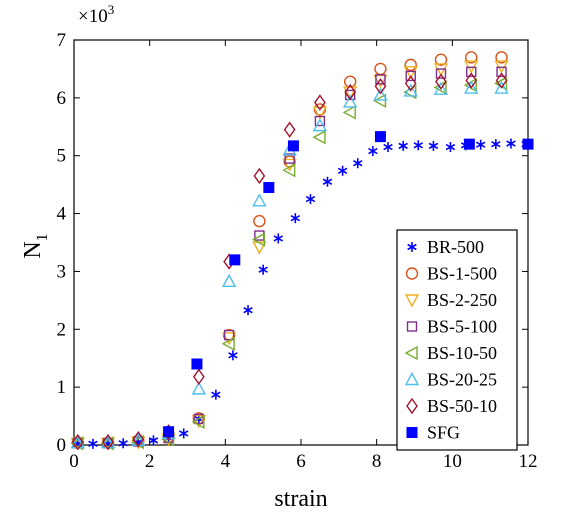  I want to click on x-tick-label: 12, so click(528, 461).